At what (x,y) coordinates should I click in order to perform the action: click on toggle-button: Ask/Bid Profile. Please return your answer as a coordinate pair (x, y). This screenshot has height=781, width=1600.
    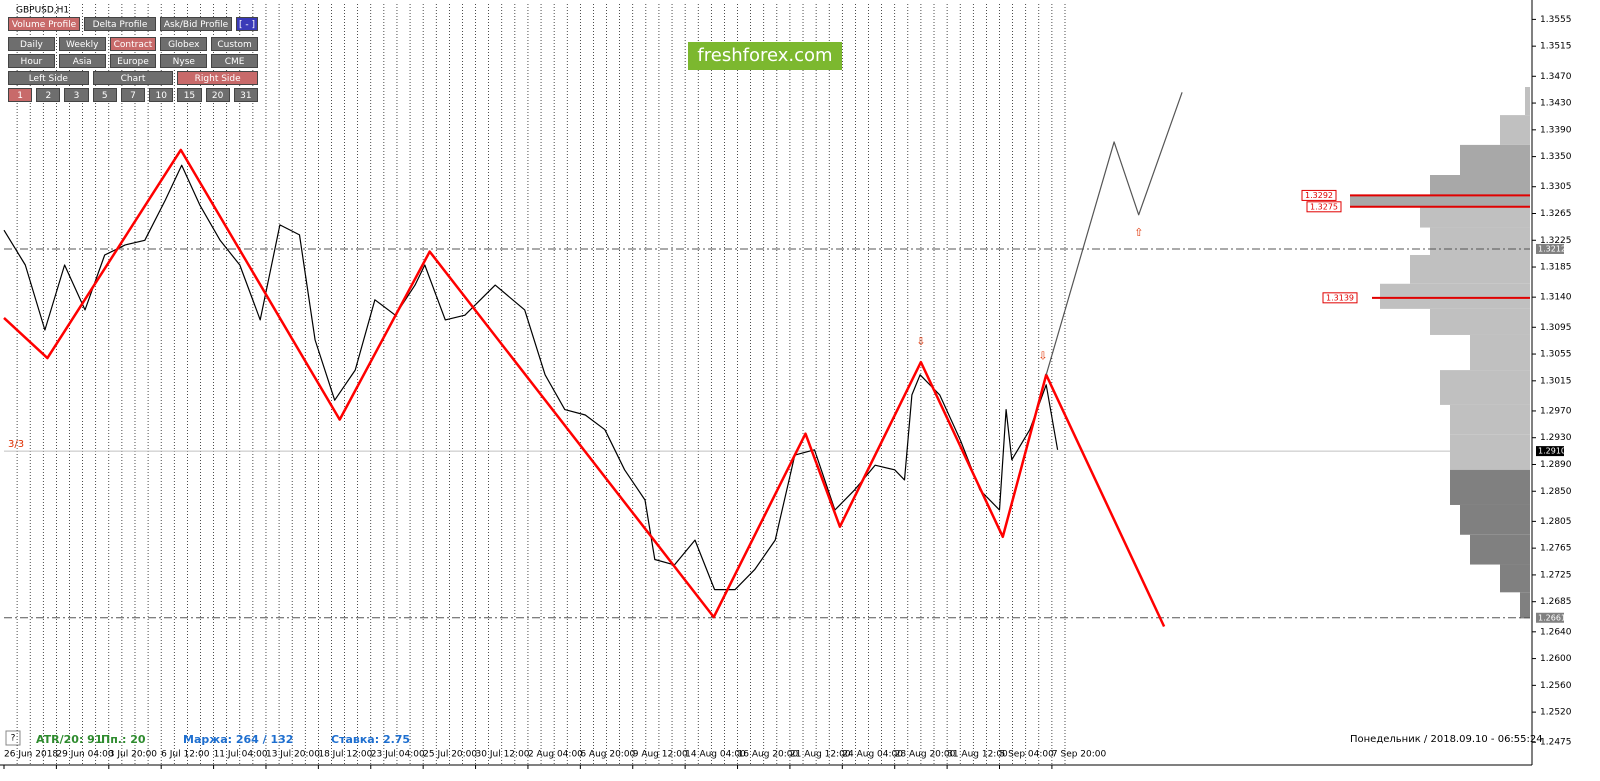
    Looking at the image, I should click on (196, 24).